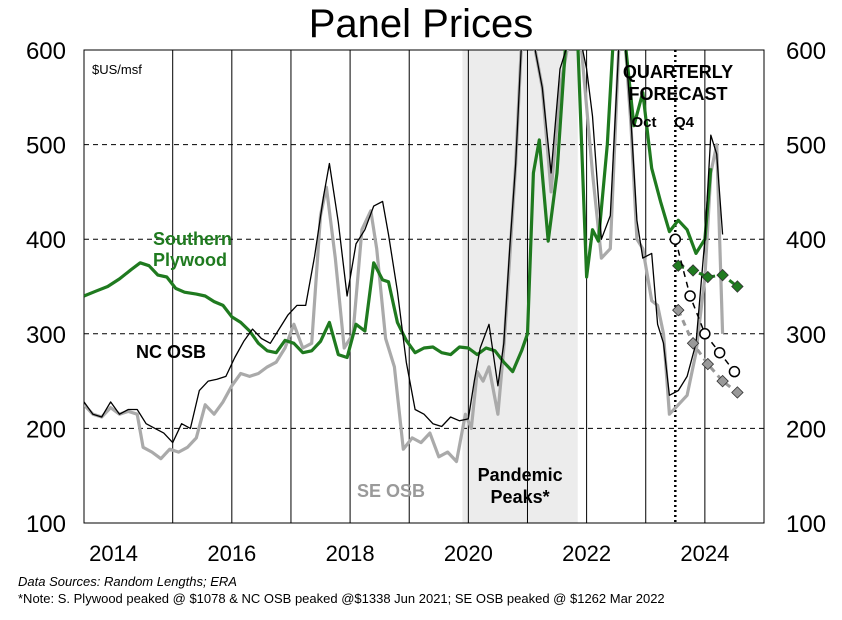  Describe the element at coordinates (350, 553) in the screenshot. I see `x-tick-2018: 2018` at that location.